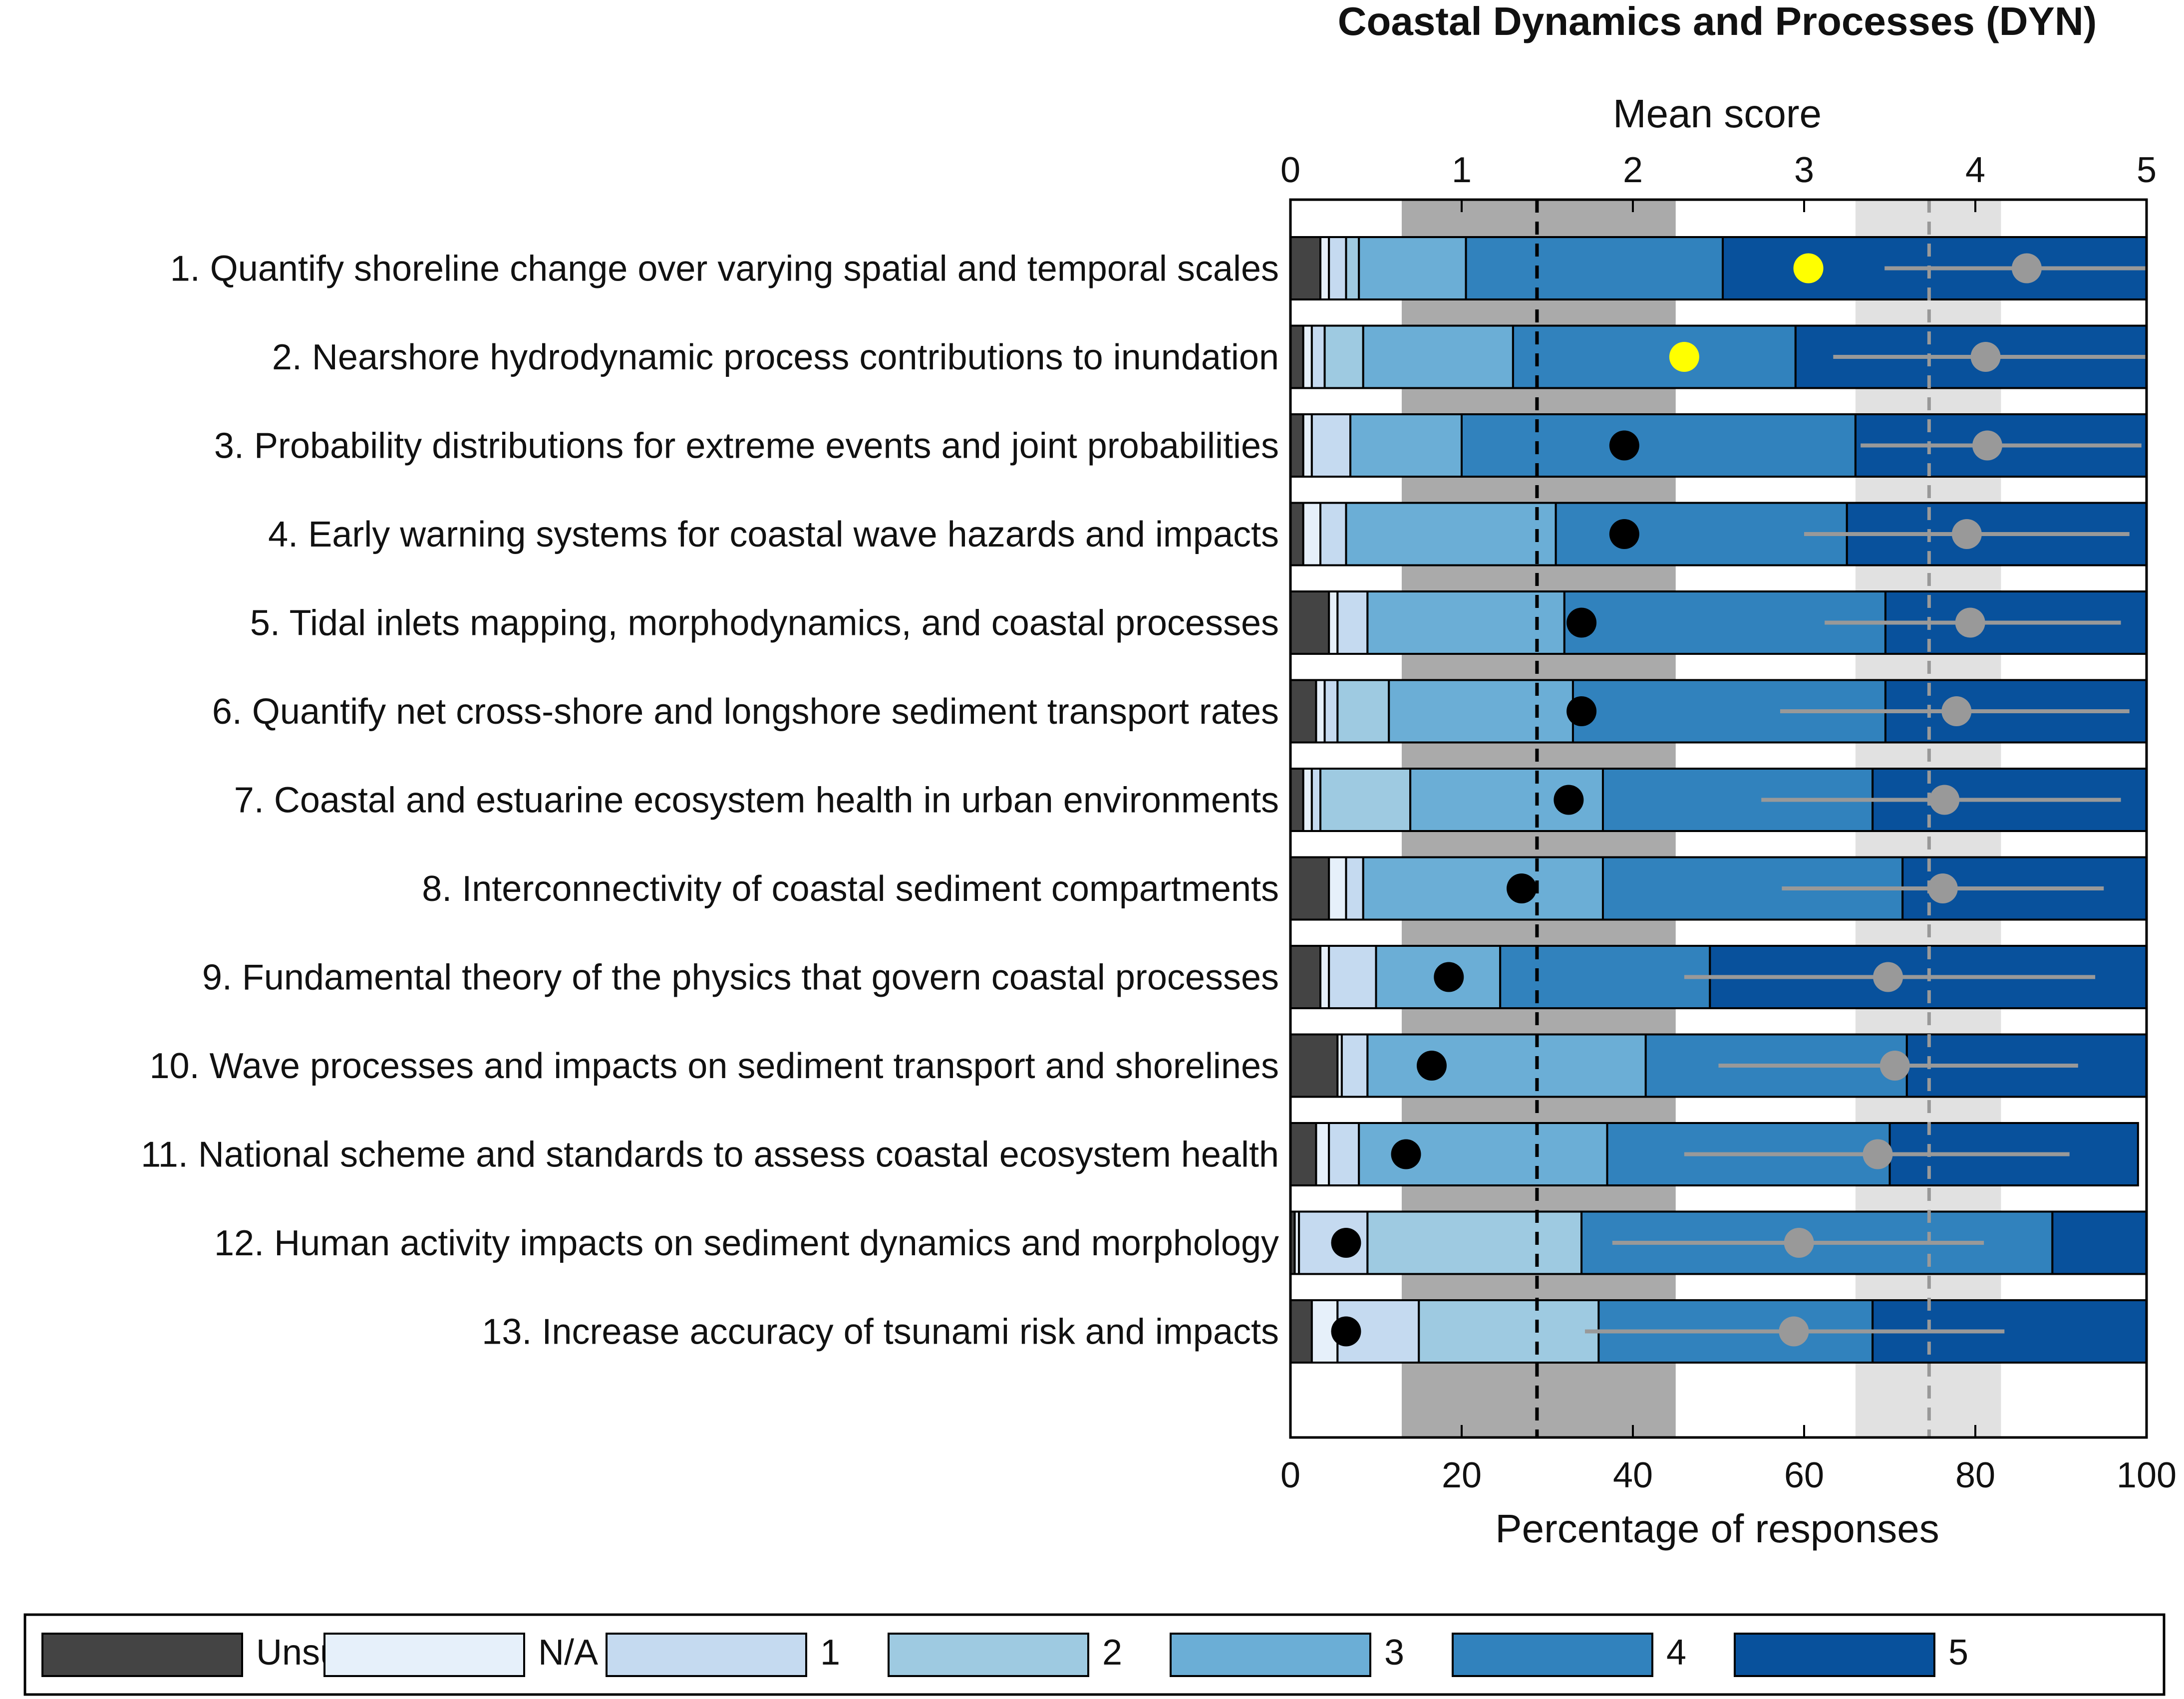 The image size is (2184, 1699). I want to click on bar-segment-5-na, so click(1333, 622).